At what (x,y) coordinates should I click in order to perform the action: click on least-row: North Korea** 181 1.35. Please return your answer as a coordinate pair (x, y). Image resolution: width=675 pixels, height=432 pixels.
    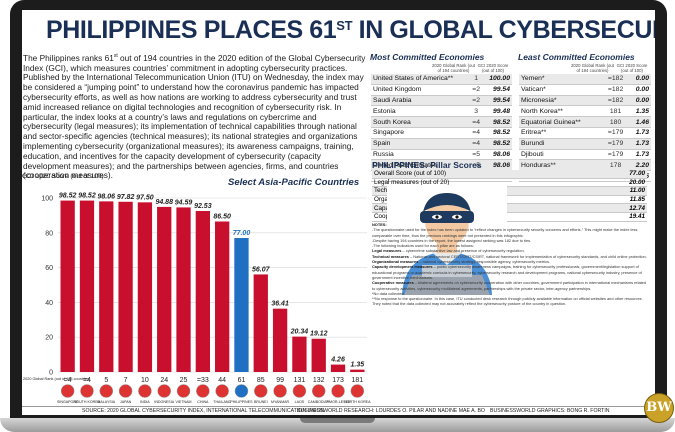
    Looking at the image, I should click on (585, 111).